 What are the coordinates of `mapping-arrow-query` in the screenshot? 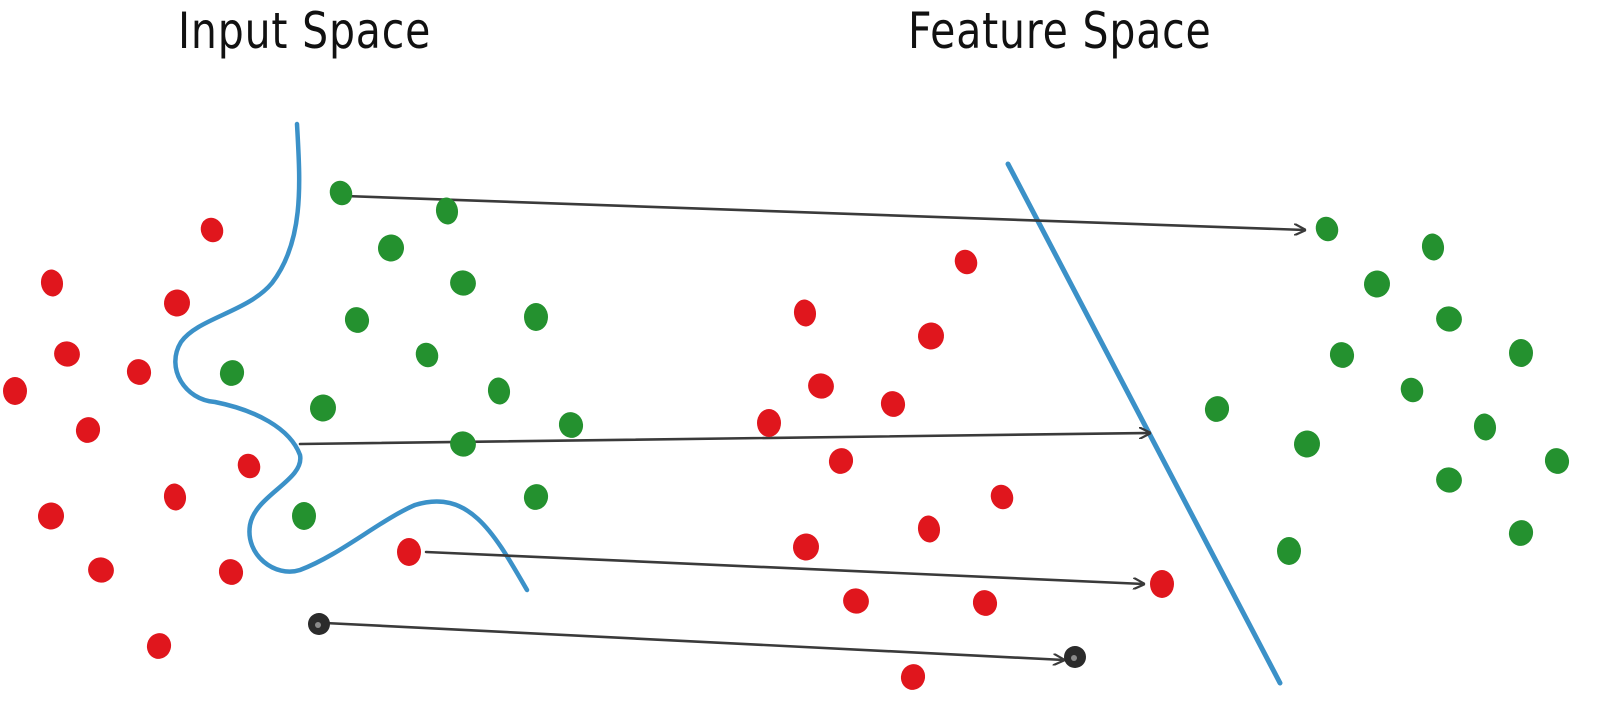 It's located at (694, 640).